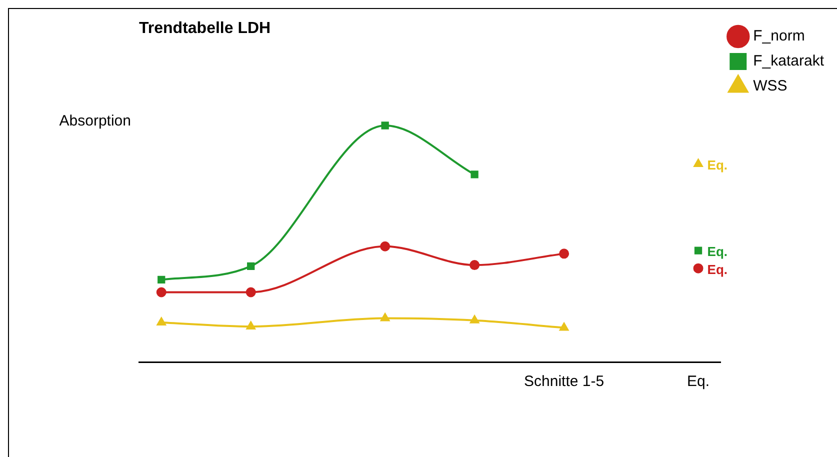 This screenshot has width=837, height=457. What do you see at coordinates (95, 121) in the screenshot?
I see `y-axis-title: Absorption` at bounding box center [95, 121].